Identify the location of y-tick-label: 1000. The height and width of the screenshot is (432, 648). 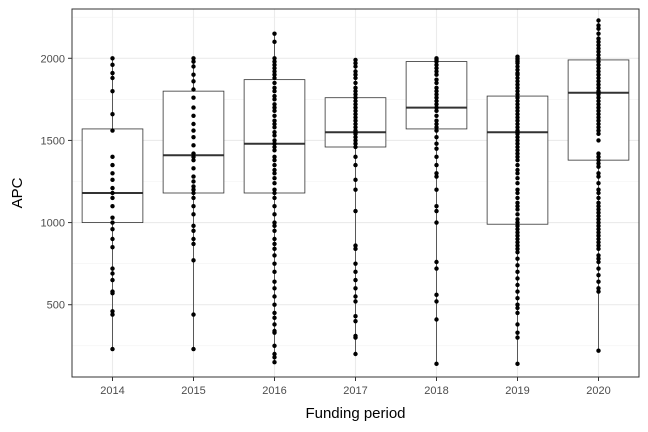
(53, 224).